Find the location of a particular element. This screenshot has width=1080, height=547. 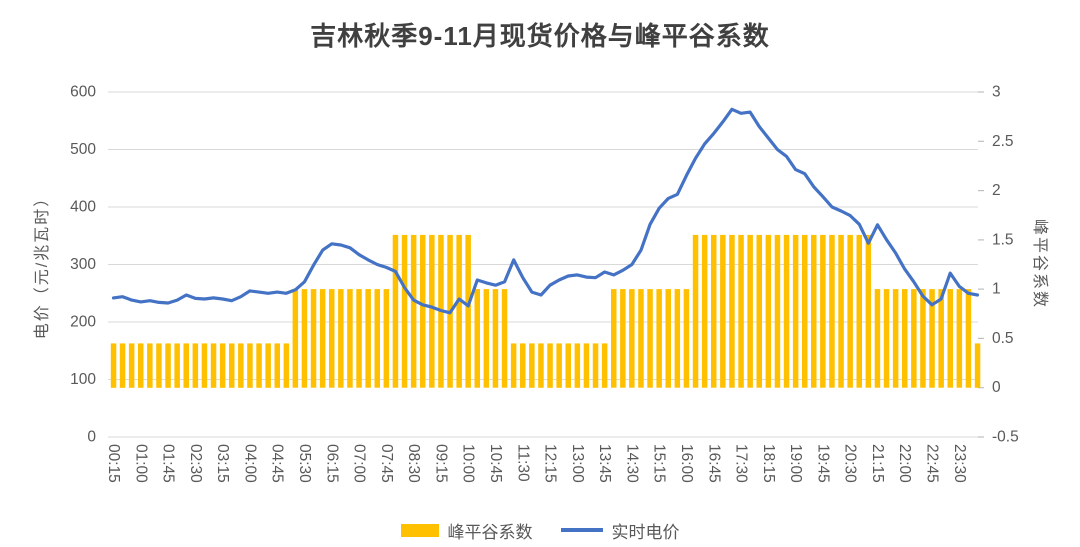

x-tick-label: 15:15 is located at coordinates (659, 463).